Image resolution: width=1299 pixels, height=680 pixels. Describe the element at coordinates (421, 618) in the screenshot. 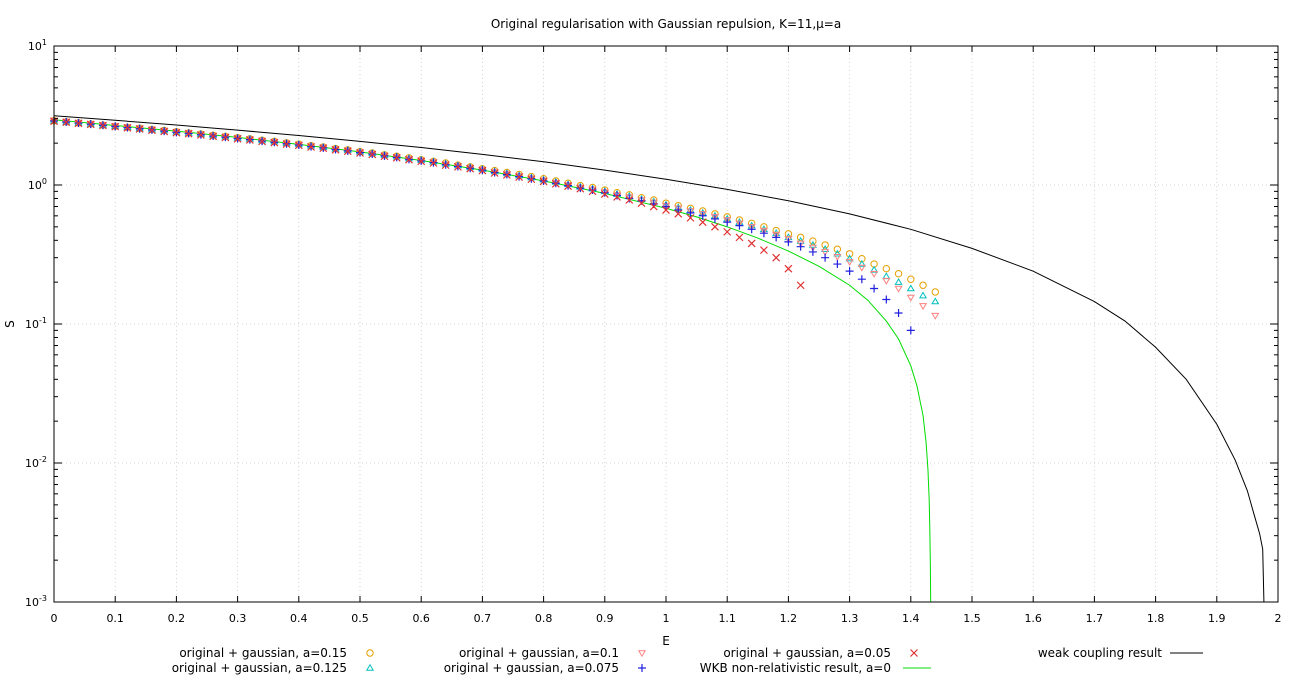

I see `x-tick-label: 0.6` at that location.